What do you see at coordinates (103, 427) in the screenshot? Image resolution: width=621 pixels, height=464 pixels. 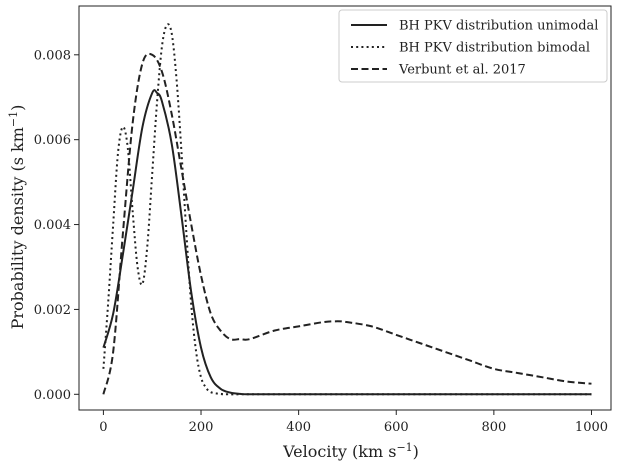 I see `x-tick-label: 0` at bounding box center [103, 427].